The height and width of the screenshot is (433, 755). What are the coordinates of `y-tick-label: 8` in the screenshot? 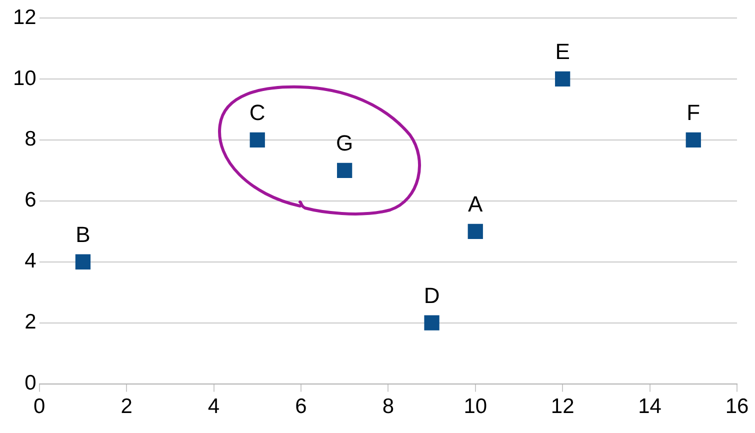 It's located at (30, 139).